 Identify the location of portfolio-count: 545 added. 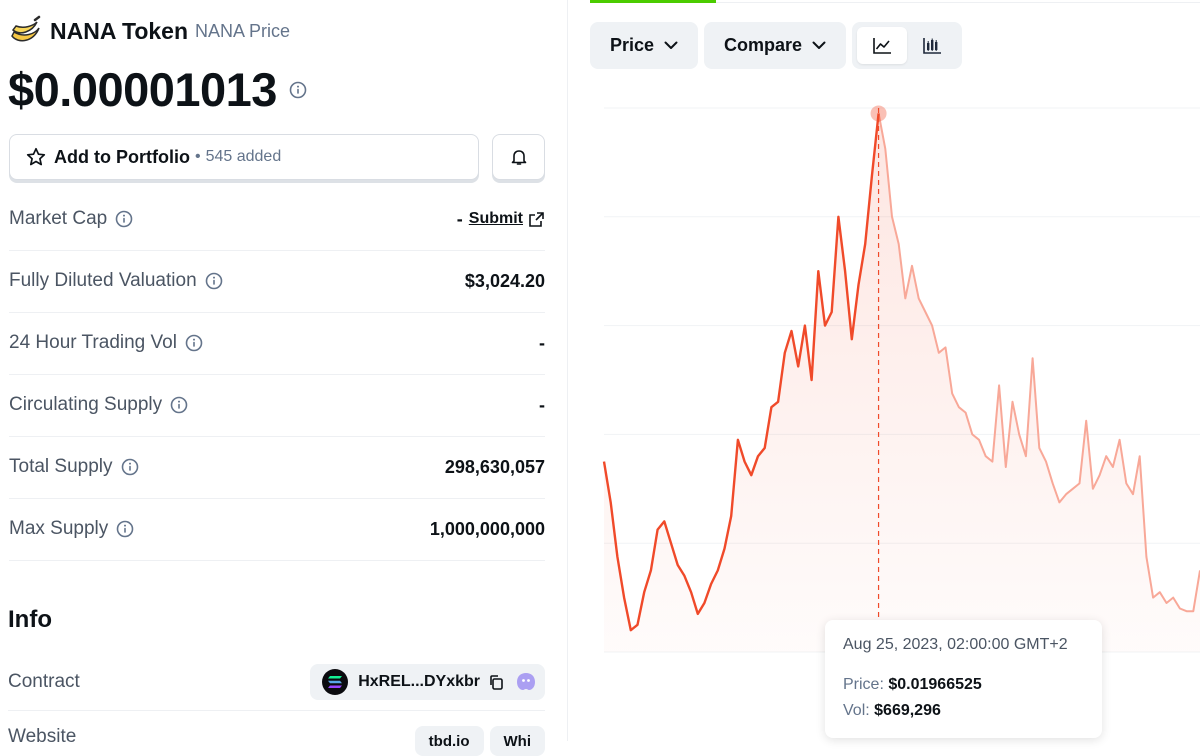
(243, 156).